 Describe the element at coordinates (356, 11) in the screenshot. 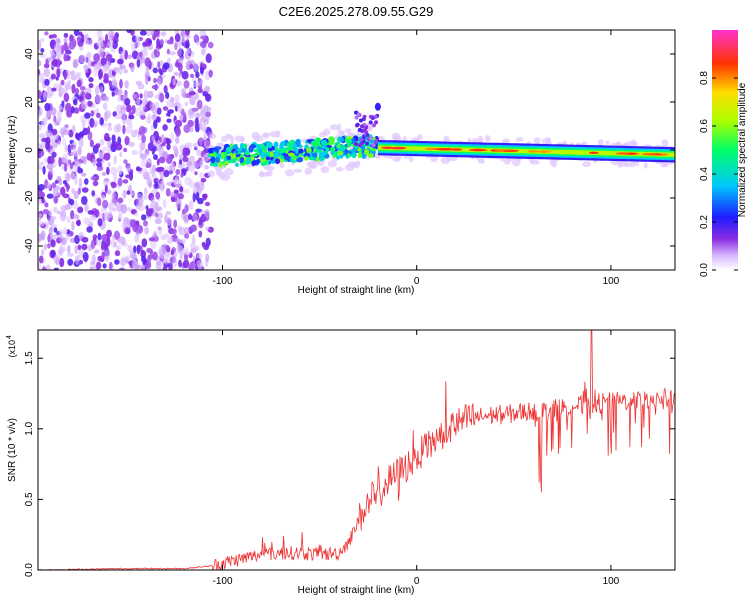

I see `figure-title: C2E6.2025.278.09.55.G29` at that location.